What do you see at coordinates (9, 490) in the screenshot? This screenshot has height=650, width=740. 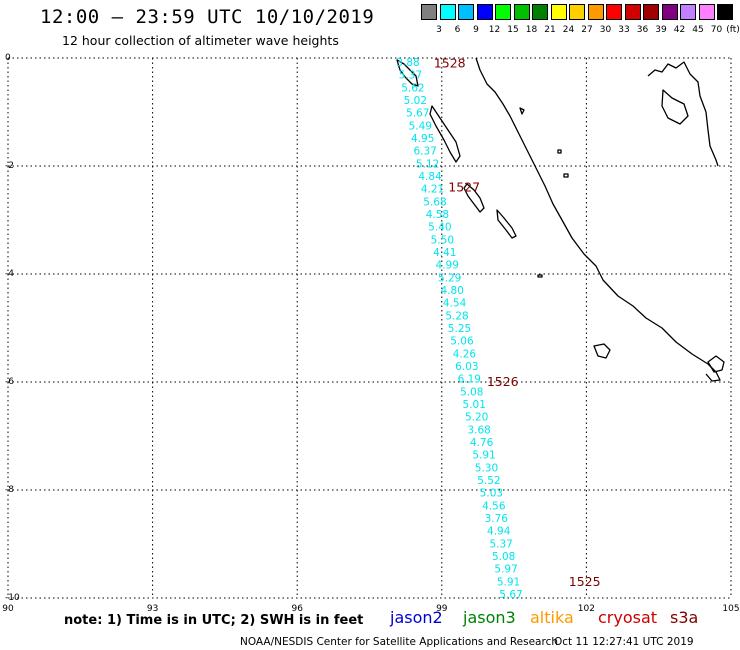 I see `y-tick-label: -8` at bounding box center [9, 490].